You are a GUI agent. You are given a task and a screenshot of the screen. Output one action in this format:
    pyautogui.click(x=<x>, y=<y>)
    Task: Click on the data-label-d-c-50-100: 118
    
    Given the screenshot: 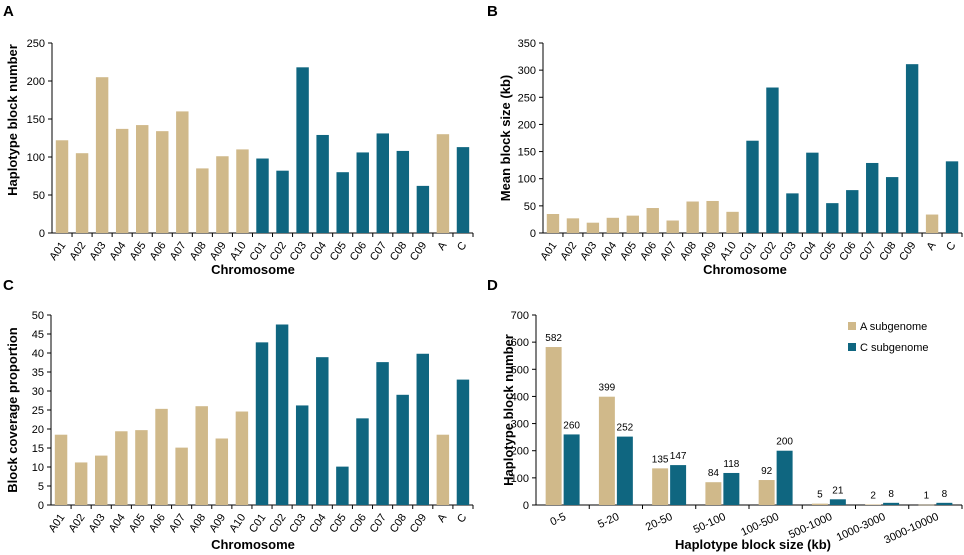 What is the action you would take?
    pyautogui.click(x=731, y=464)
    